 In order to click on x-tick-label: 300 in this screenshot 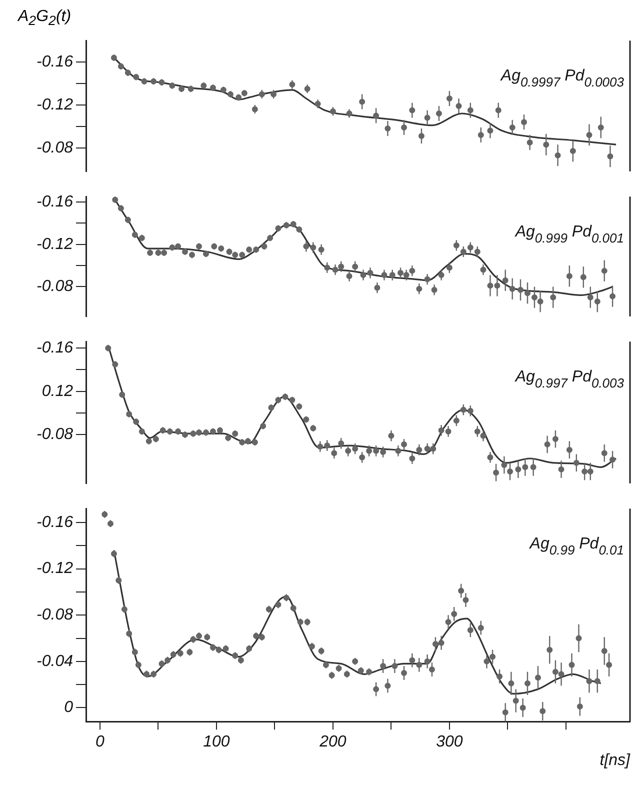, I will do `click(449, 742)`.